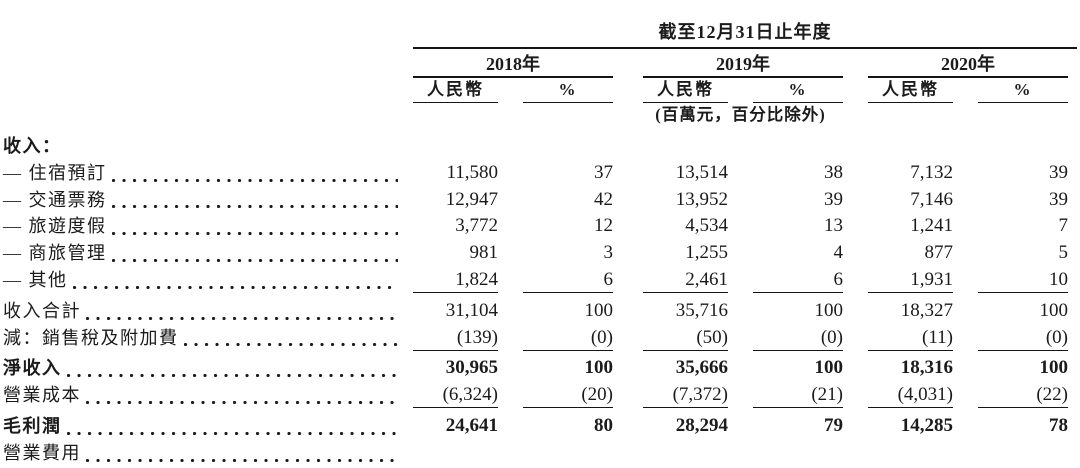 This screenshot has width=1080, height=468. I want to click on row-label: — 其他, so click(35, 279).